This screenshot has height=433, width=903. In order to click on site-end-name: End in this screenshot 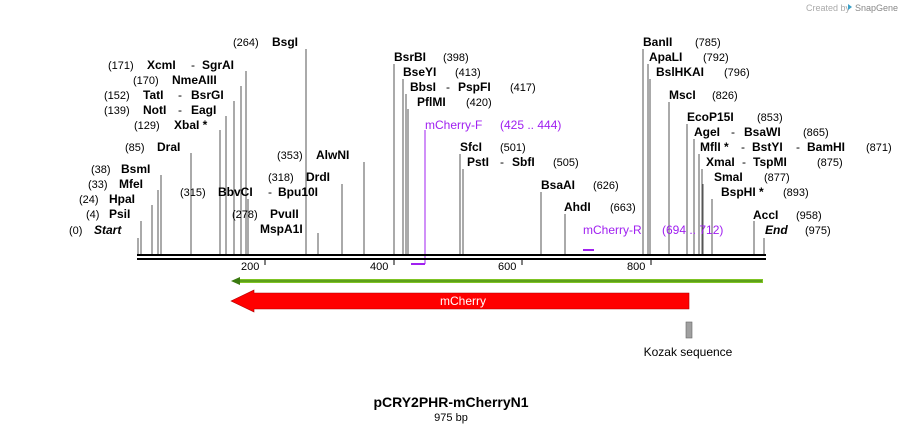, I will do `click(776, 230)`.